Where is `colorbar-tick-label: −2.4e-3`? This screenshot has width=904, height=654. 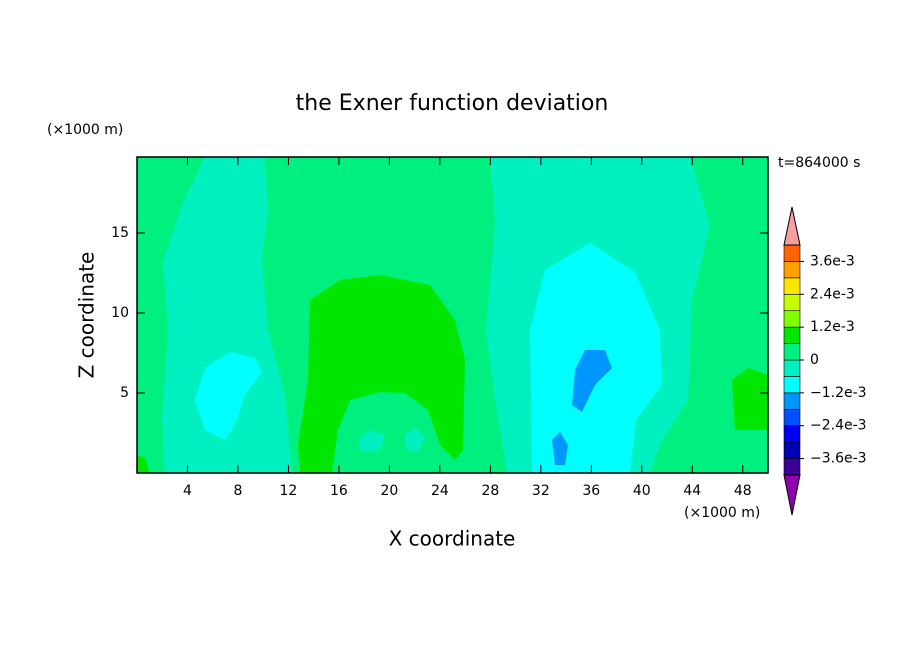
colorbar-tick-label: −2.4e-3 is located at coordinates (838, 426).